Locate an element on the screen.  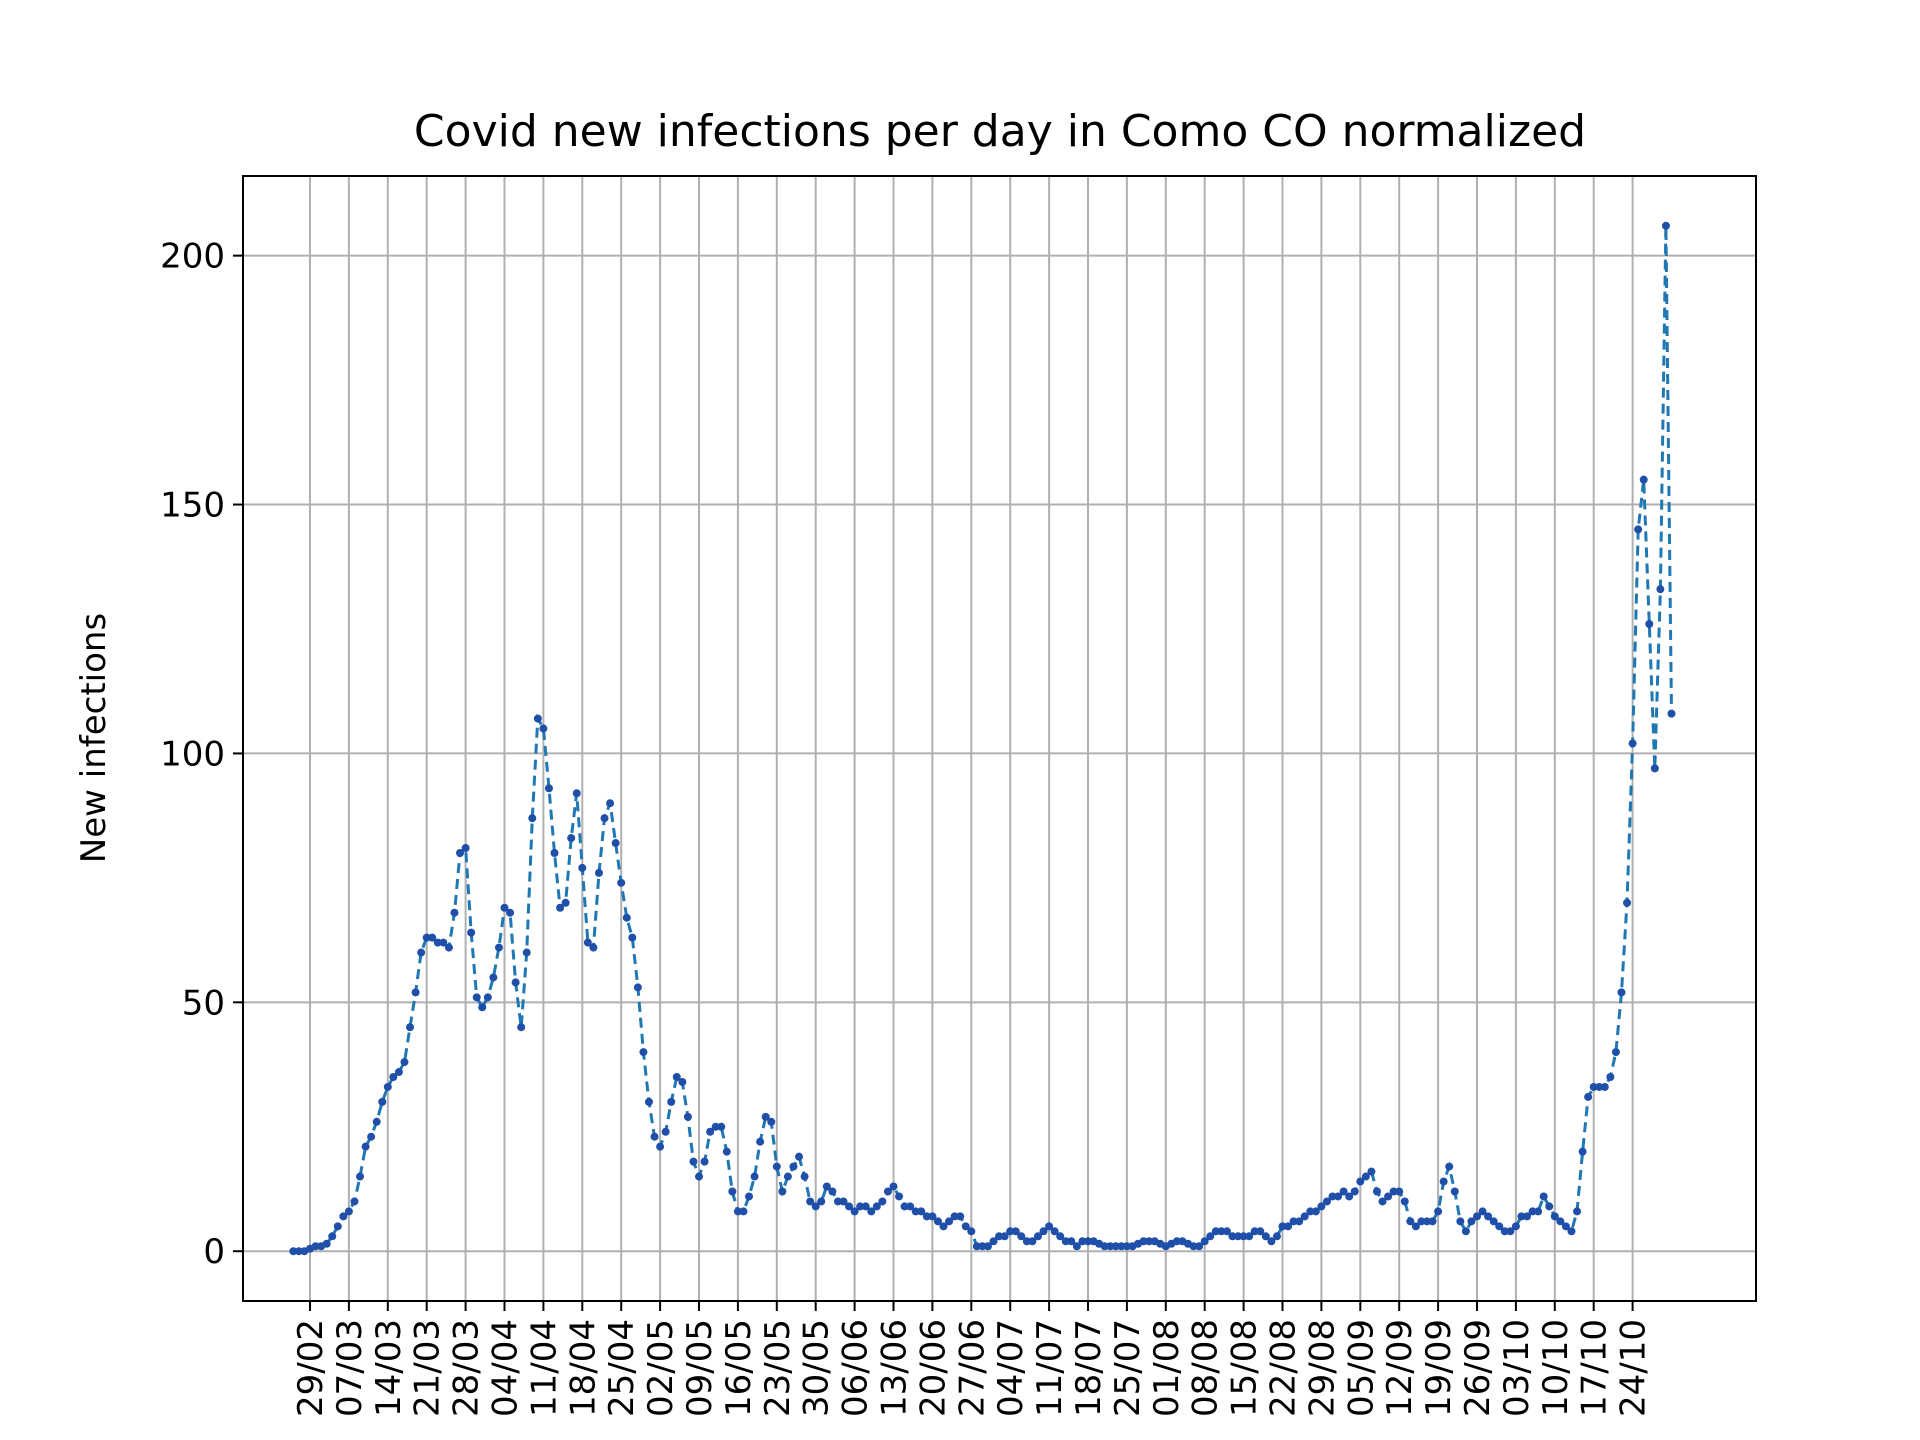
x-tick-label: 25/04 is located at coordinates (622, 1368).